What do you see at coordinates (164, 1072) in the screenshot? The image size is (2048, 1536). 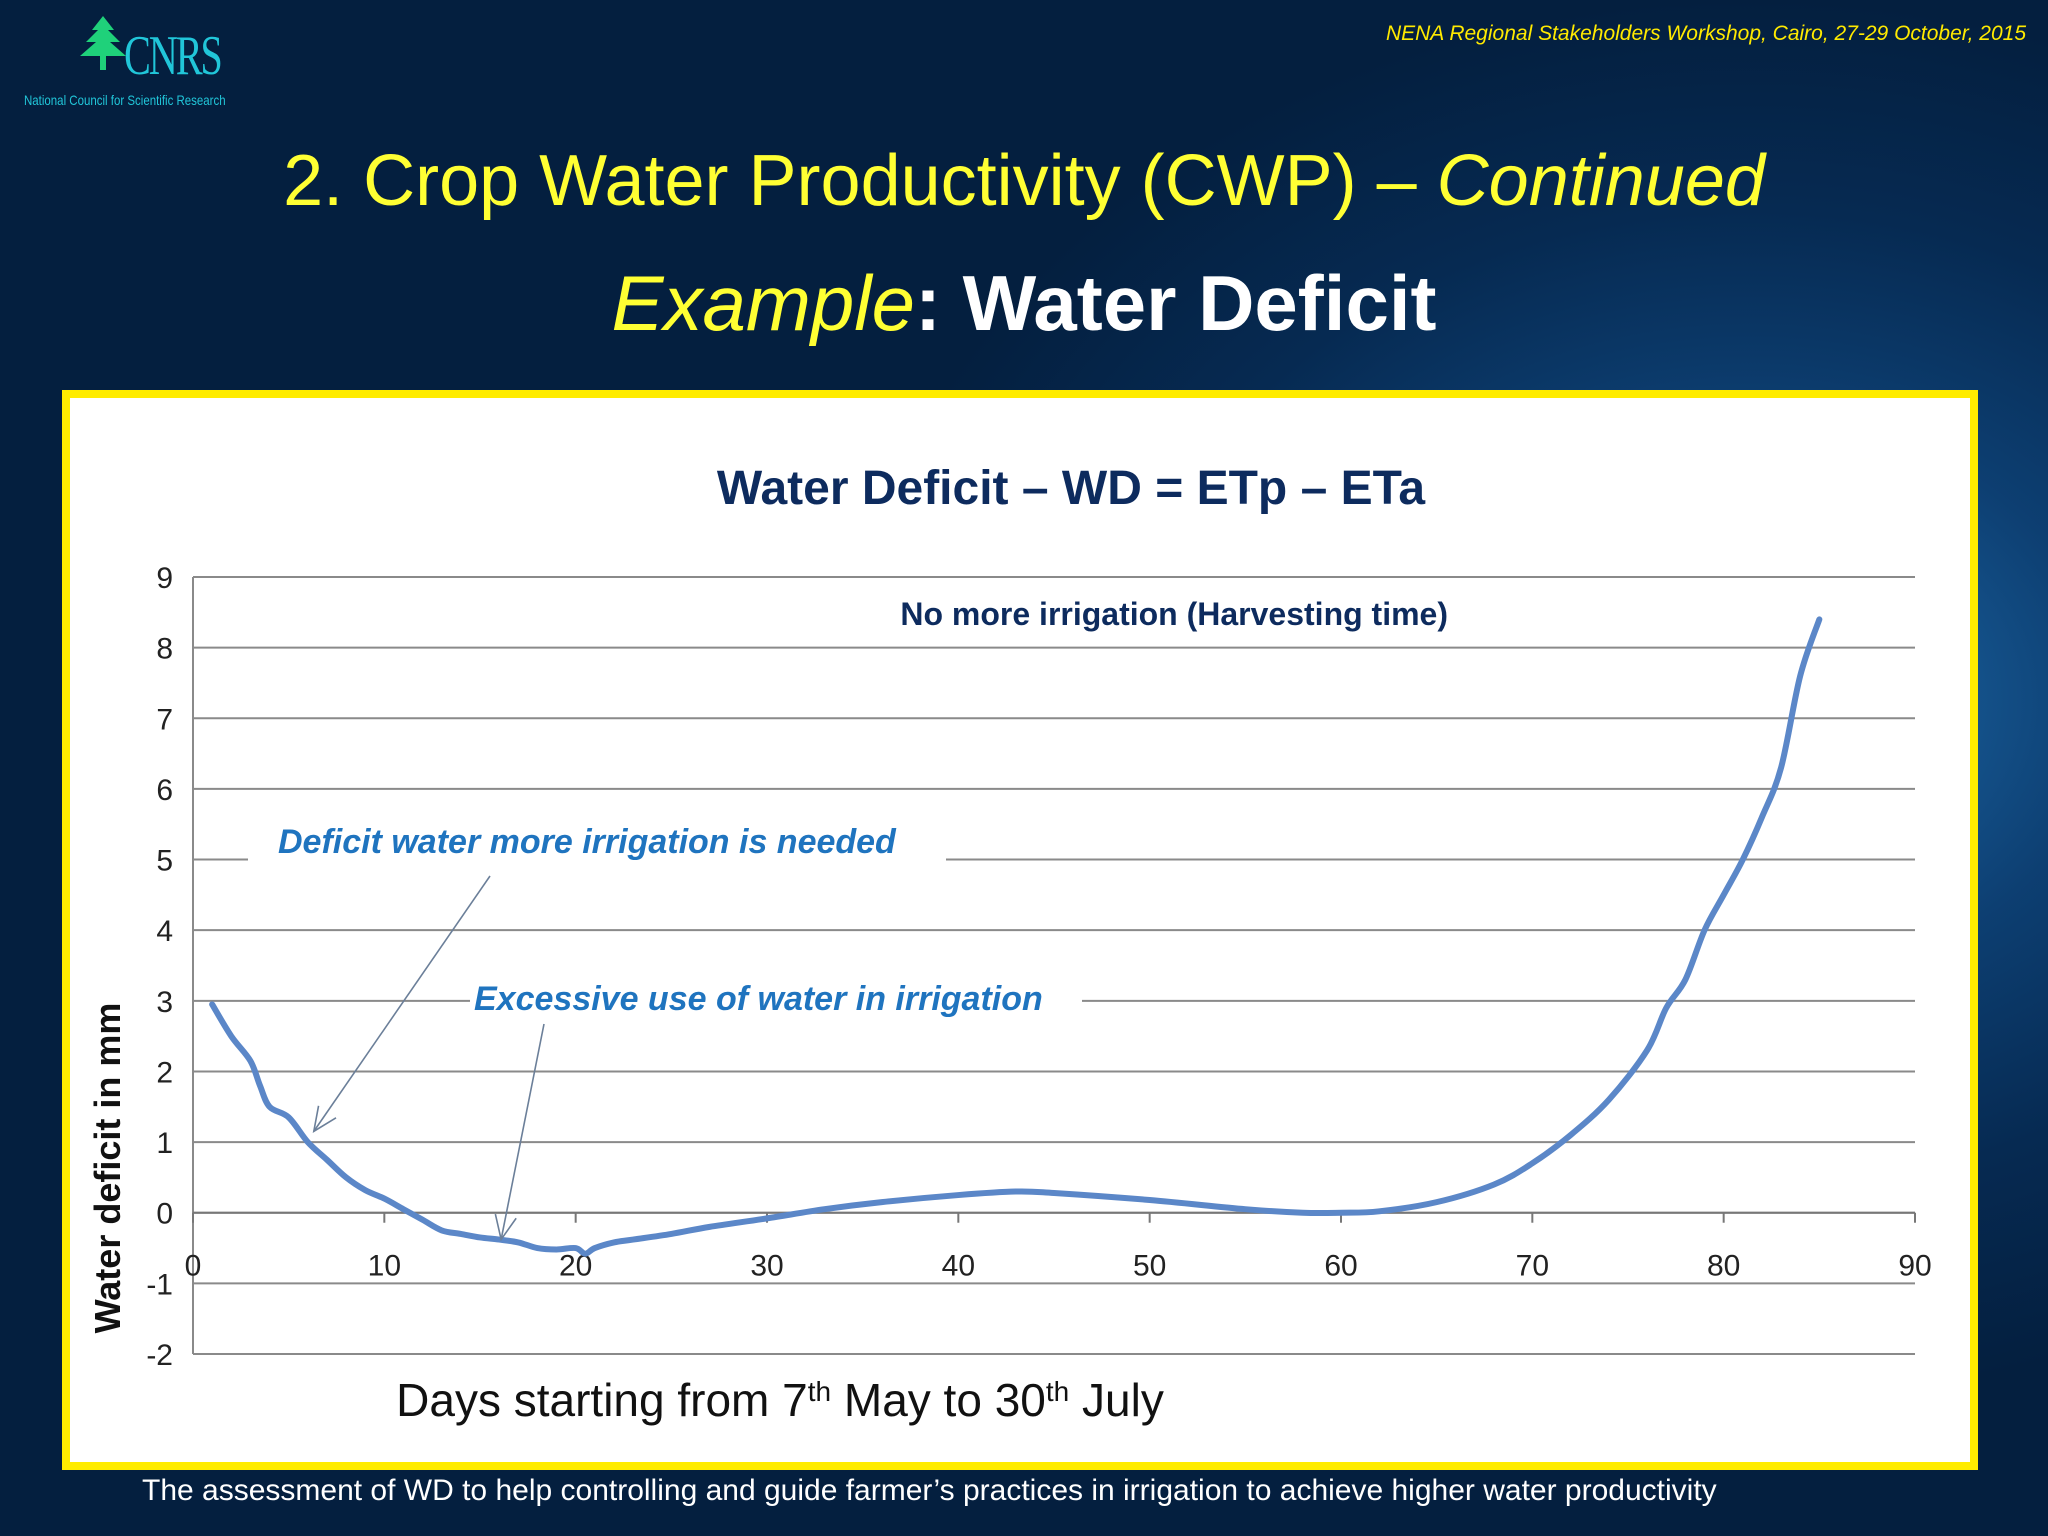 I see `y-tick-label: 2` at bounding box center [164, 1072].